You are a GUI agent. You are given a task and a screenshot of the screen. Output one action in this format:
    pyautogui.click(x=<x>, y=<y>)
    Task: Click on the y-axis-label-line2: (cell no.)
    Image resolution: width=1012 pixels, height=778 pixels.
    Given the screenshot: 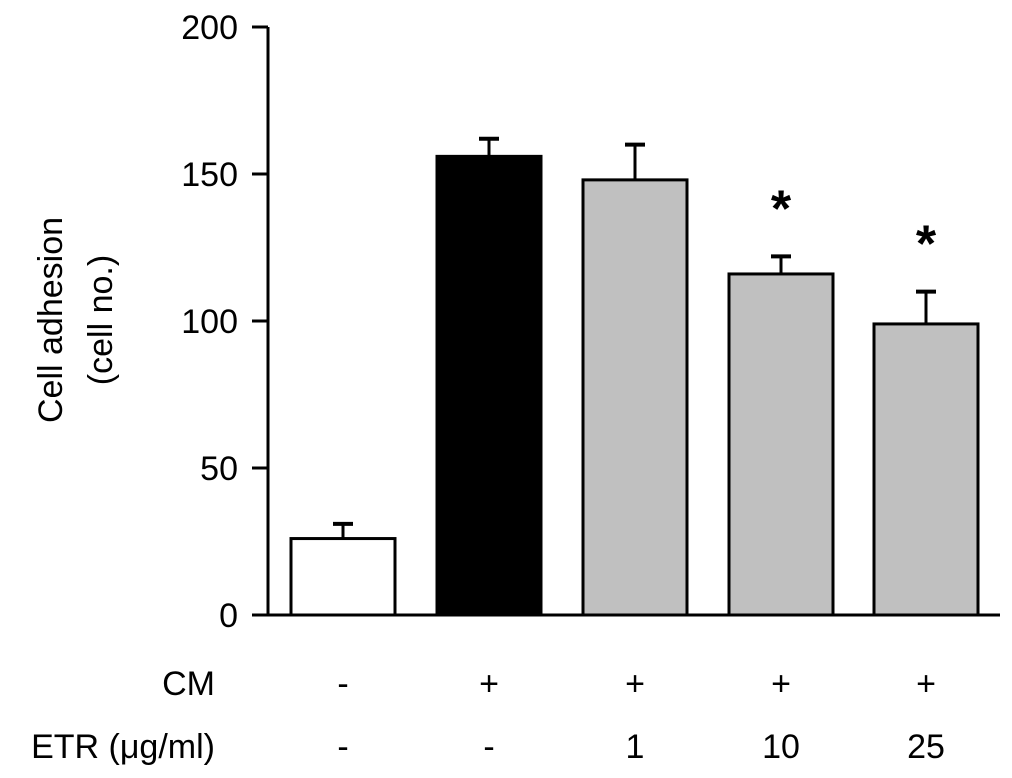 What is the action you would take?
    pyautogui.click(x=101, y=320)
    